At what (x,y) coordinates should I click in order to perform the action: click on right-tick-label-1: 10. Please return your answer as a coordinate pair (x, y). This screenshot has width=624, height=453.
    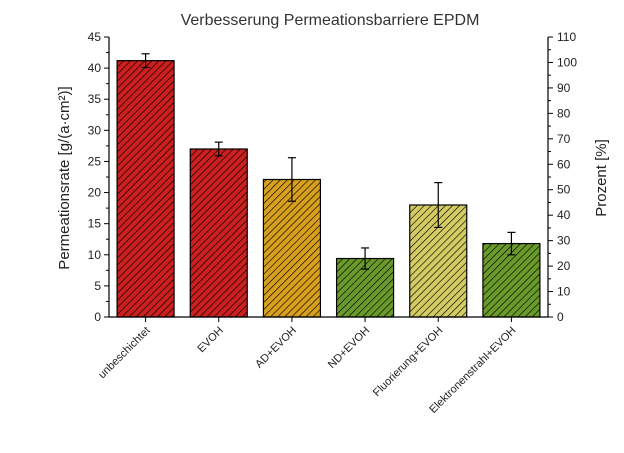
    Looking at the image, I should click on (564, 292).